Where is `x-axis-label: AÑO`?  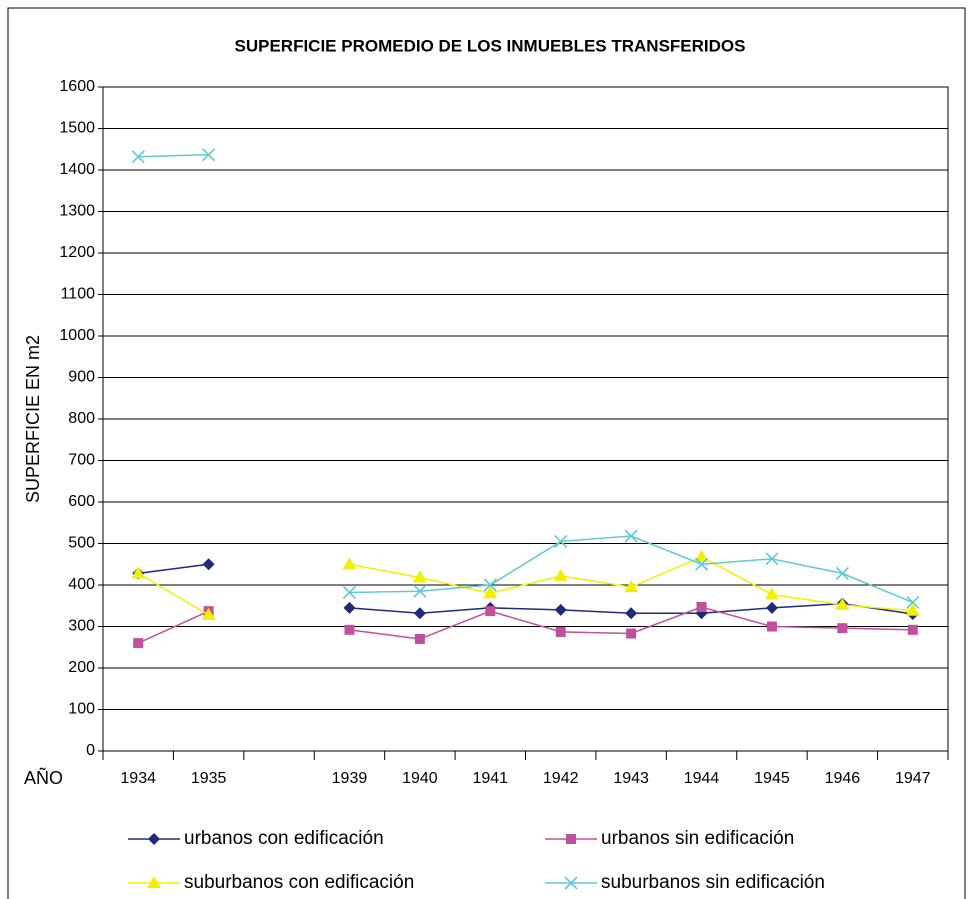 x-axis-label: AÑO is located at coordinates (43, 777).